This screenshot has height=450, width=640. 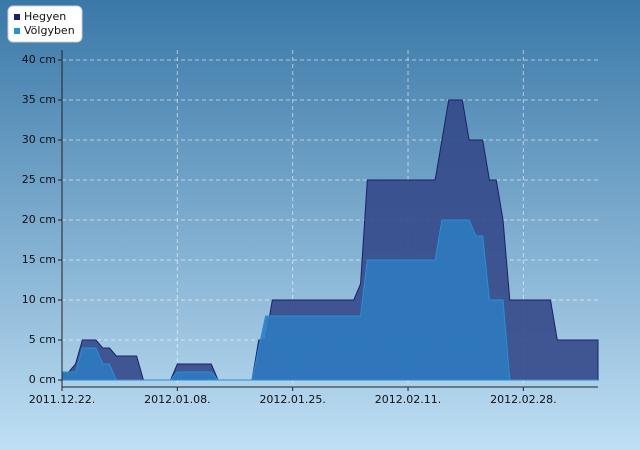 What do you see at coordinates (292, 399) in the screenshot?
I see `x-tick-label: 2012.01.25.` at bounding box center [292, 399].